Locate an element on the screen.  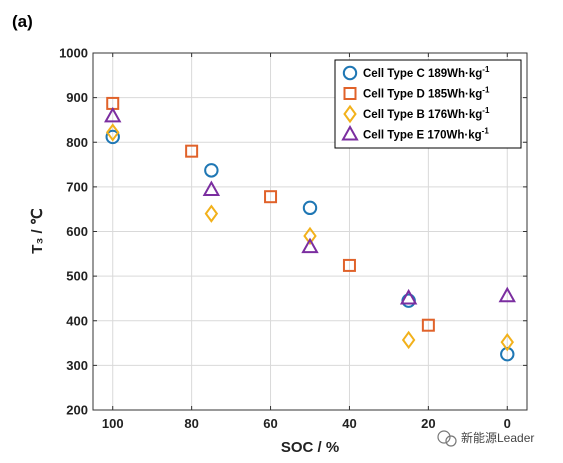
y-tick-label: 900 is located at coordinates (77, 97).